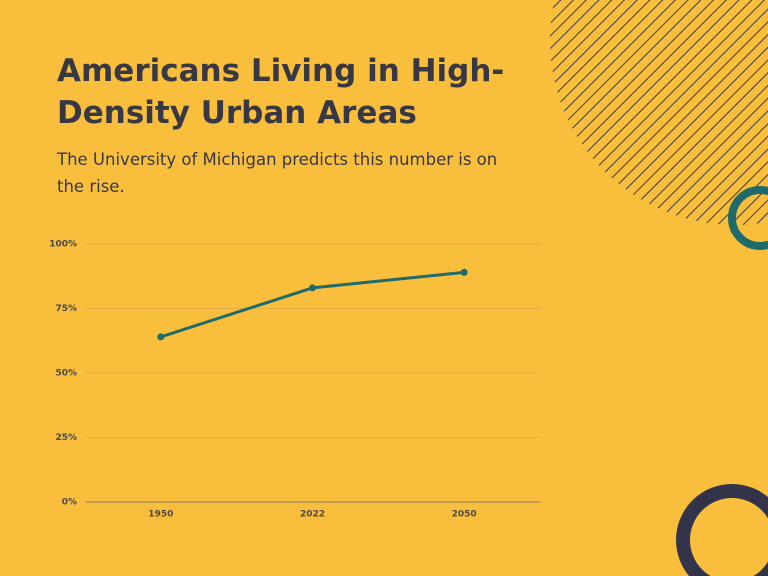 The width and height of the screenshot is (768, 576). What do you see at coordinates (722, 530) in the screenshot?
I see `dark-ring` at bounding box center [722, 530].